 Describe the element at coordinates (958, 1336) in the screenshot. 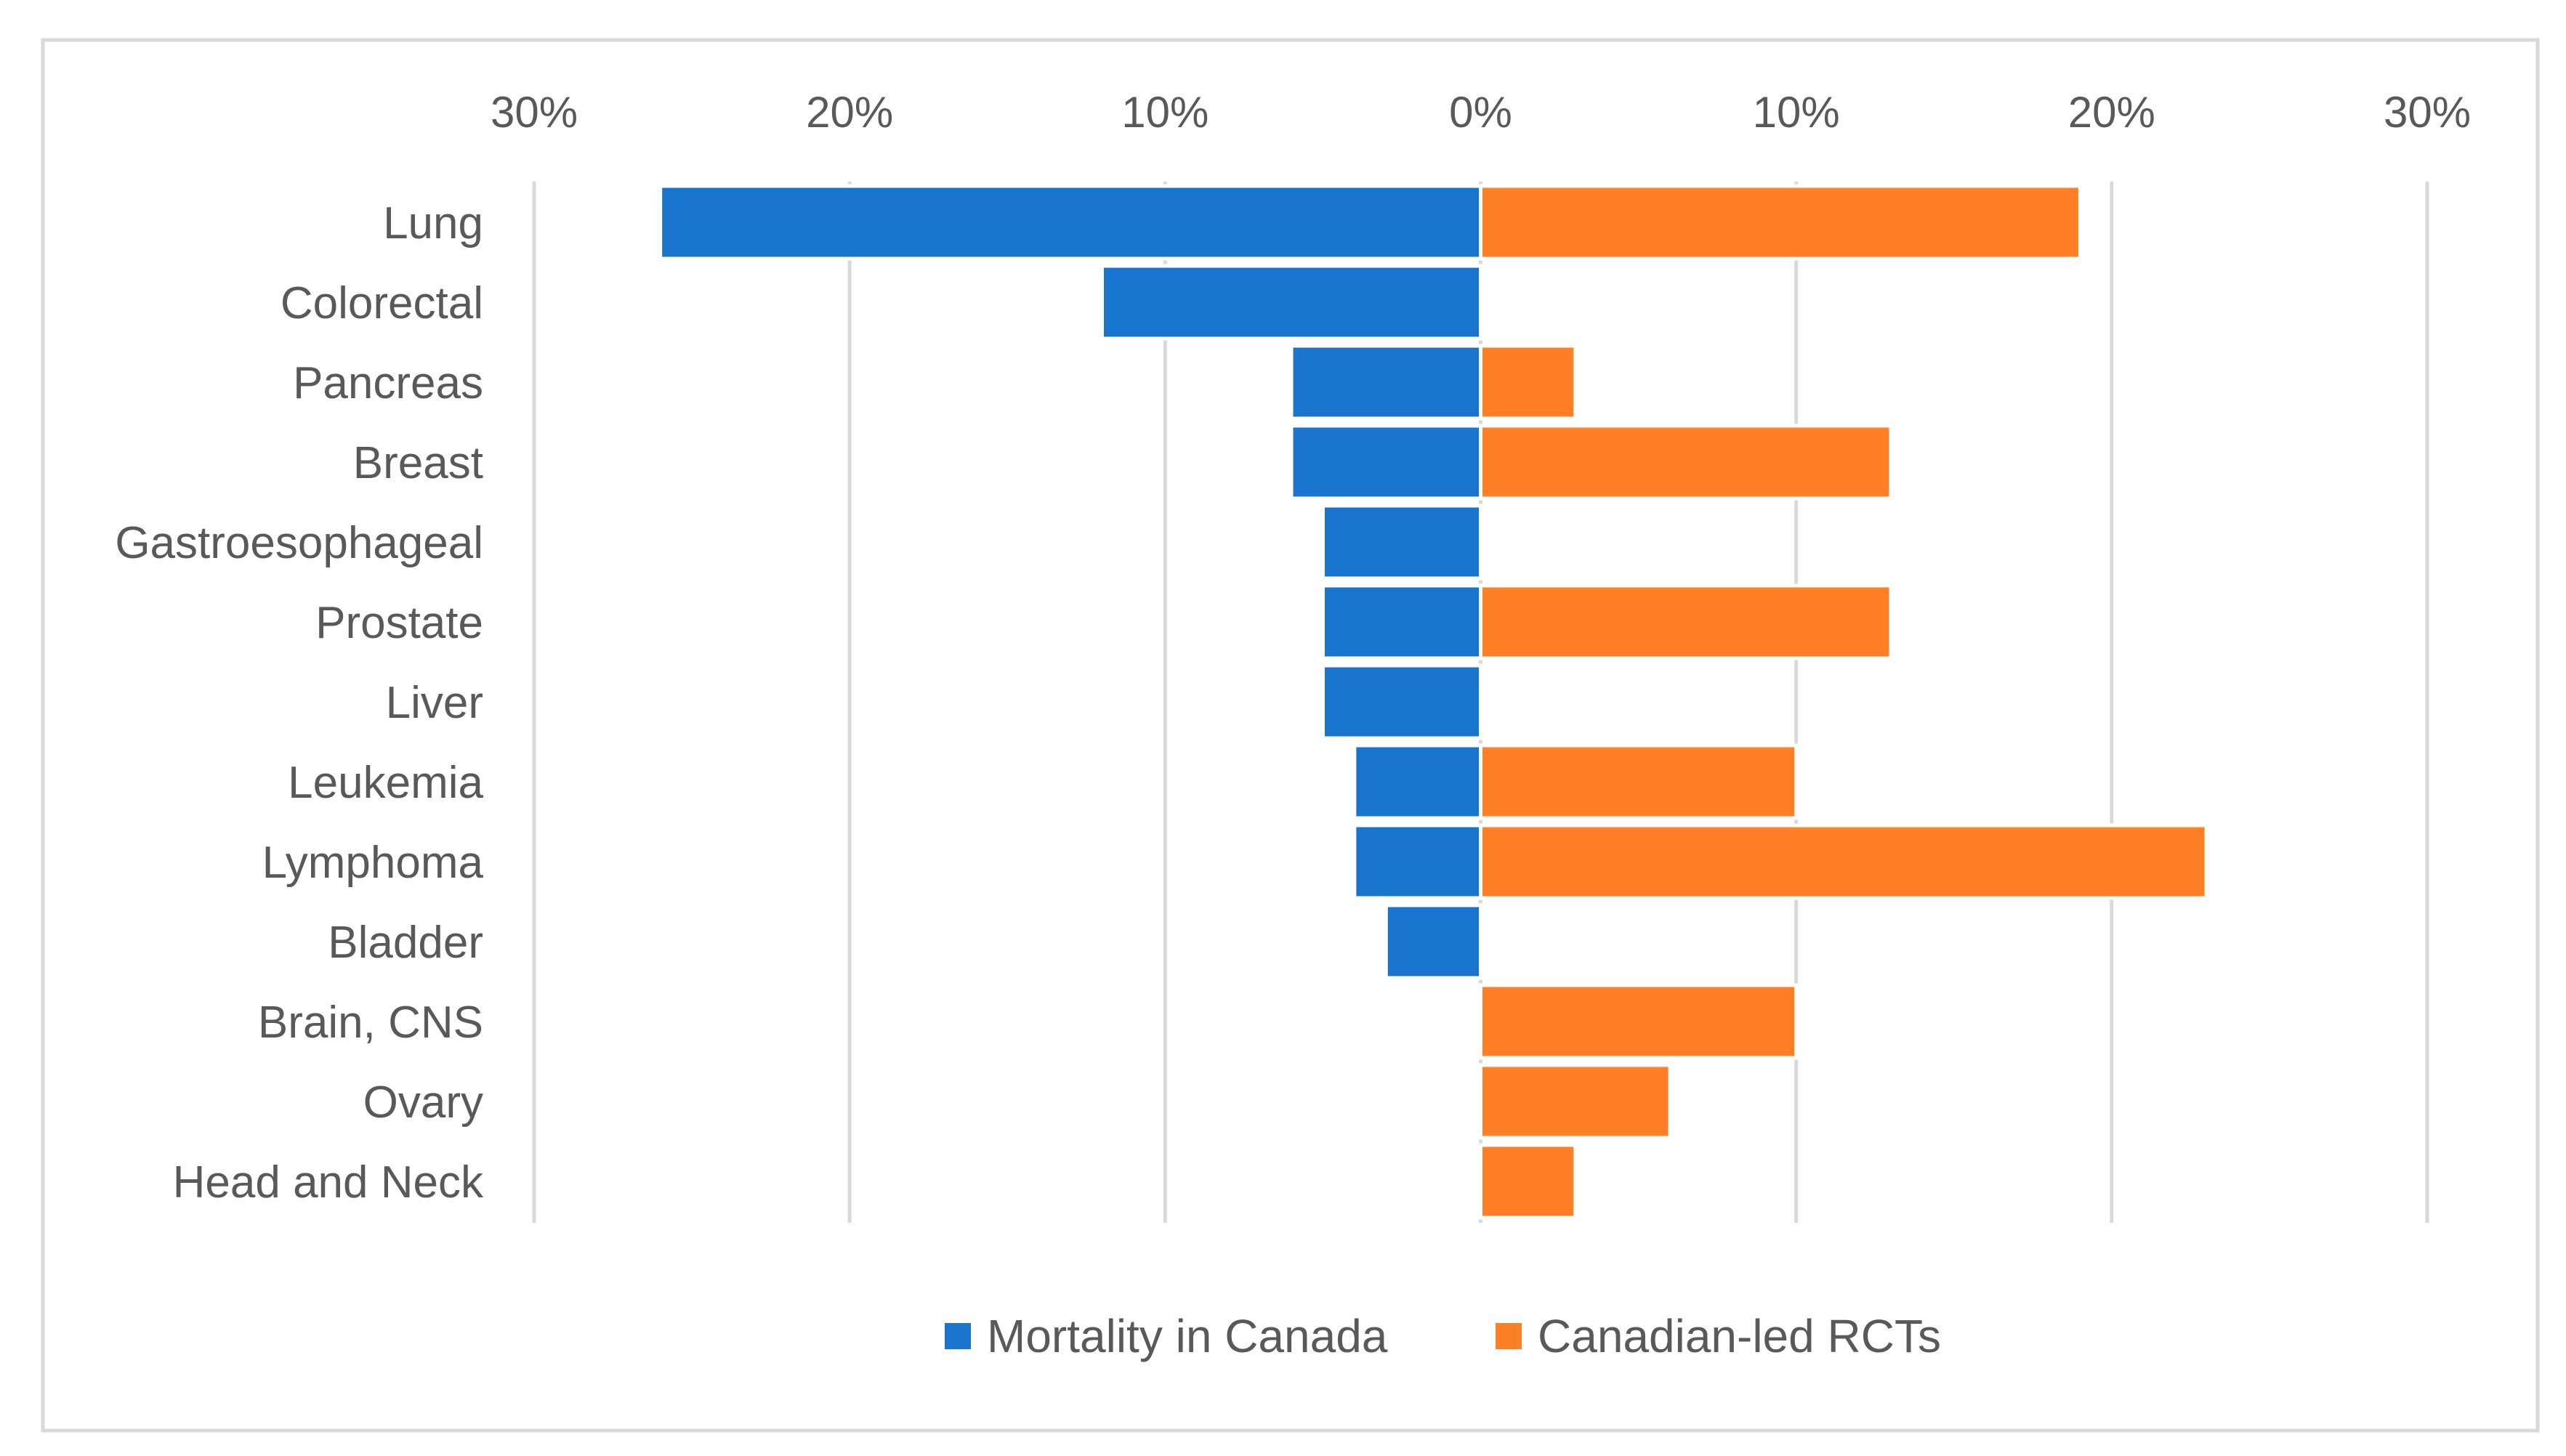

I see `legend-swatch-mortality-in-canada` at that location.